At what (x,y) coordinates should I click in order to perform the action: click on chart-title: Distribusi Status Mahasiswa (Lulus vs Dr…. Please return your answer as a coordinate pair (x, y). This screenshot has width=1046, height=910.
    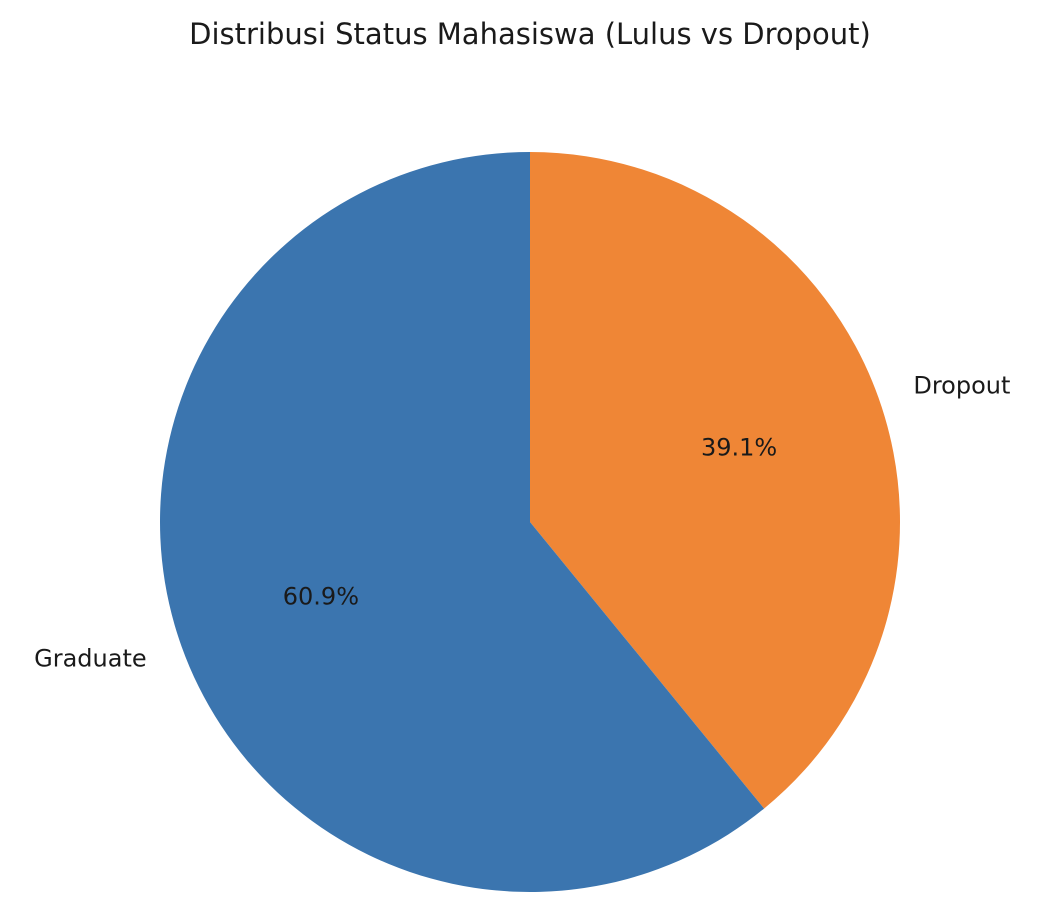
    Looking at the image, I should click on (530, 34).